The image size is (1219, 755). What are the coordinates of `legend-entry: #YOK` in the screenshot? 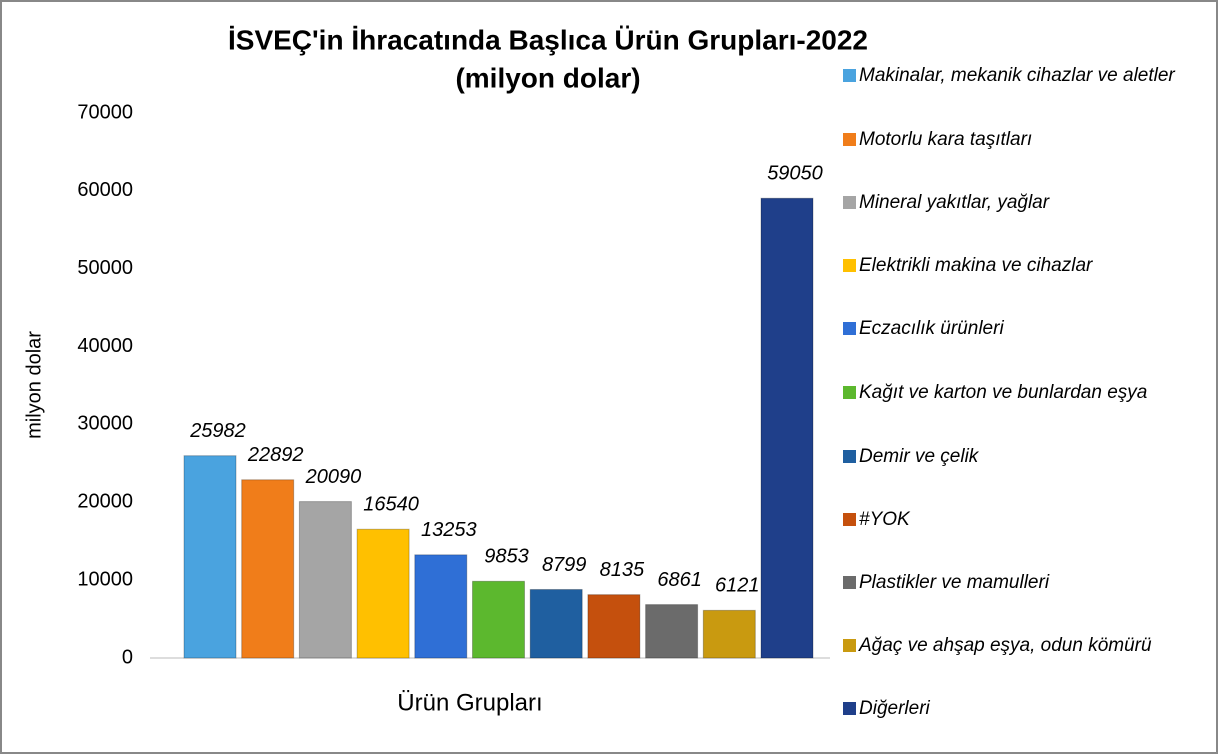 It's located at (1025, 520).